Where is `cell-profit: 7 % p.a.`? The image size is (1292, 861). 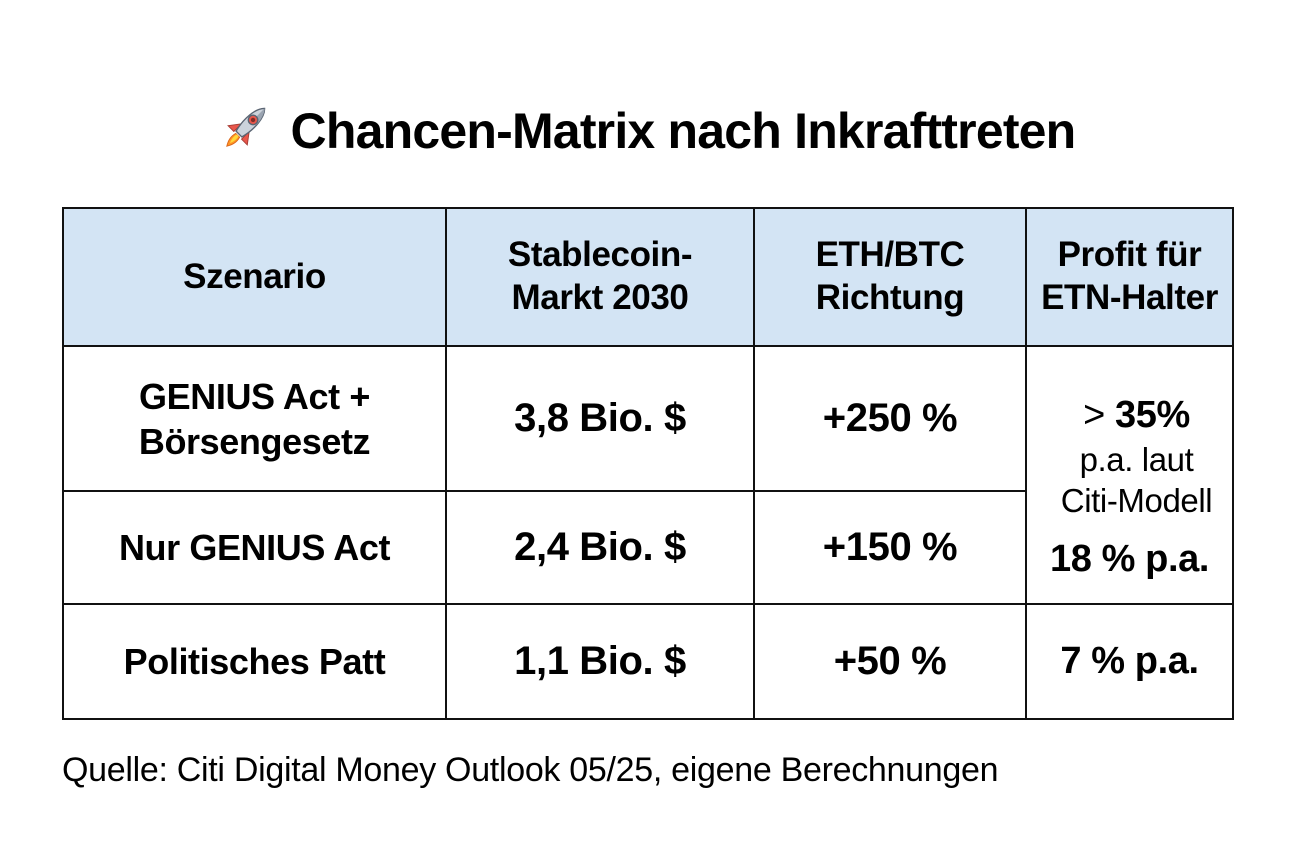 cell-profit: 7 % p.a. is located at coordinates (1129, 661).